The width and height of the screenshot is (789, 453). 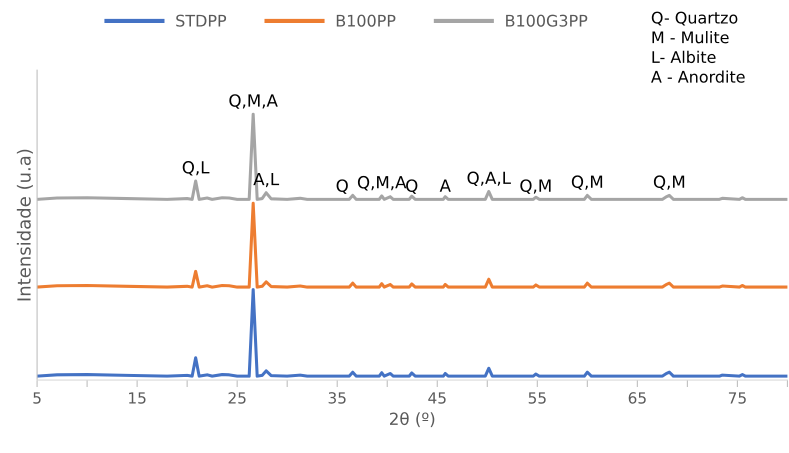 I want to click on annotation: A, so click(x=445, y=186).